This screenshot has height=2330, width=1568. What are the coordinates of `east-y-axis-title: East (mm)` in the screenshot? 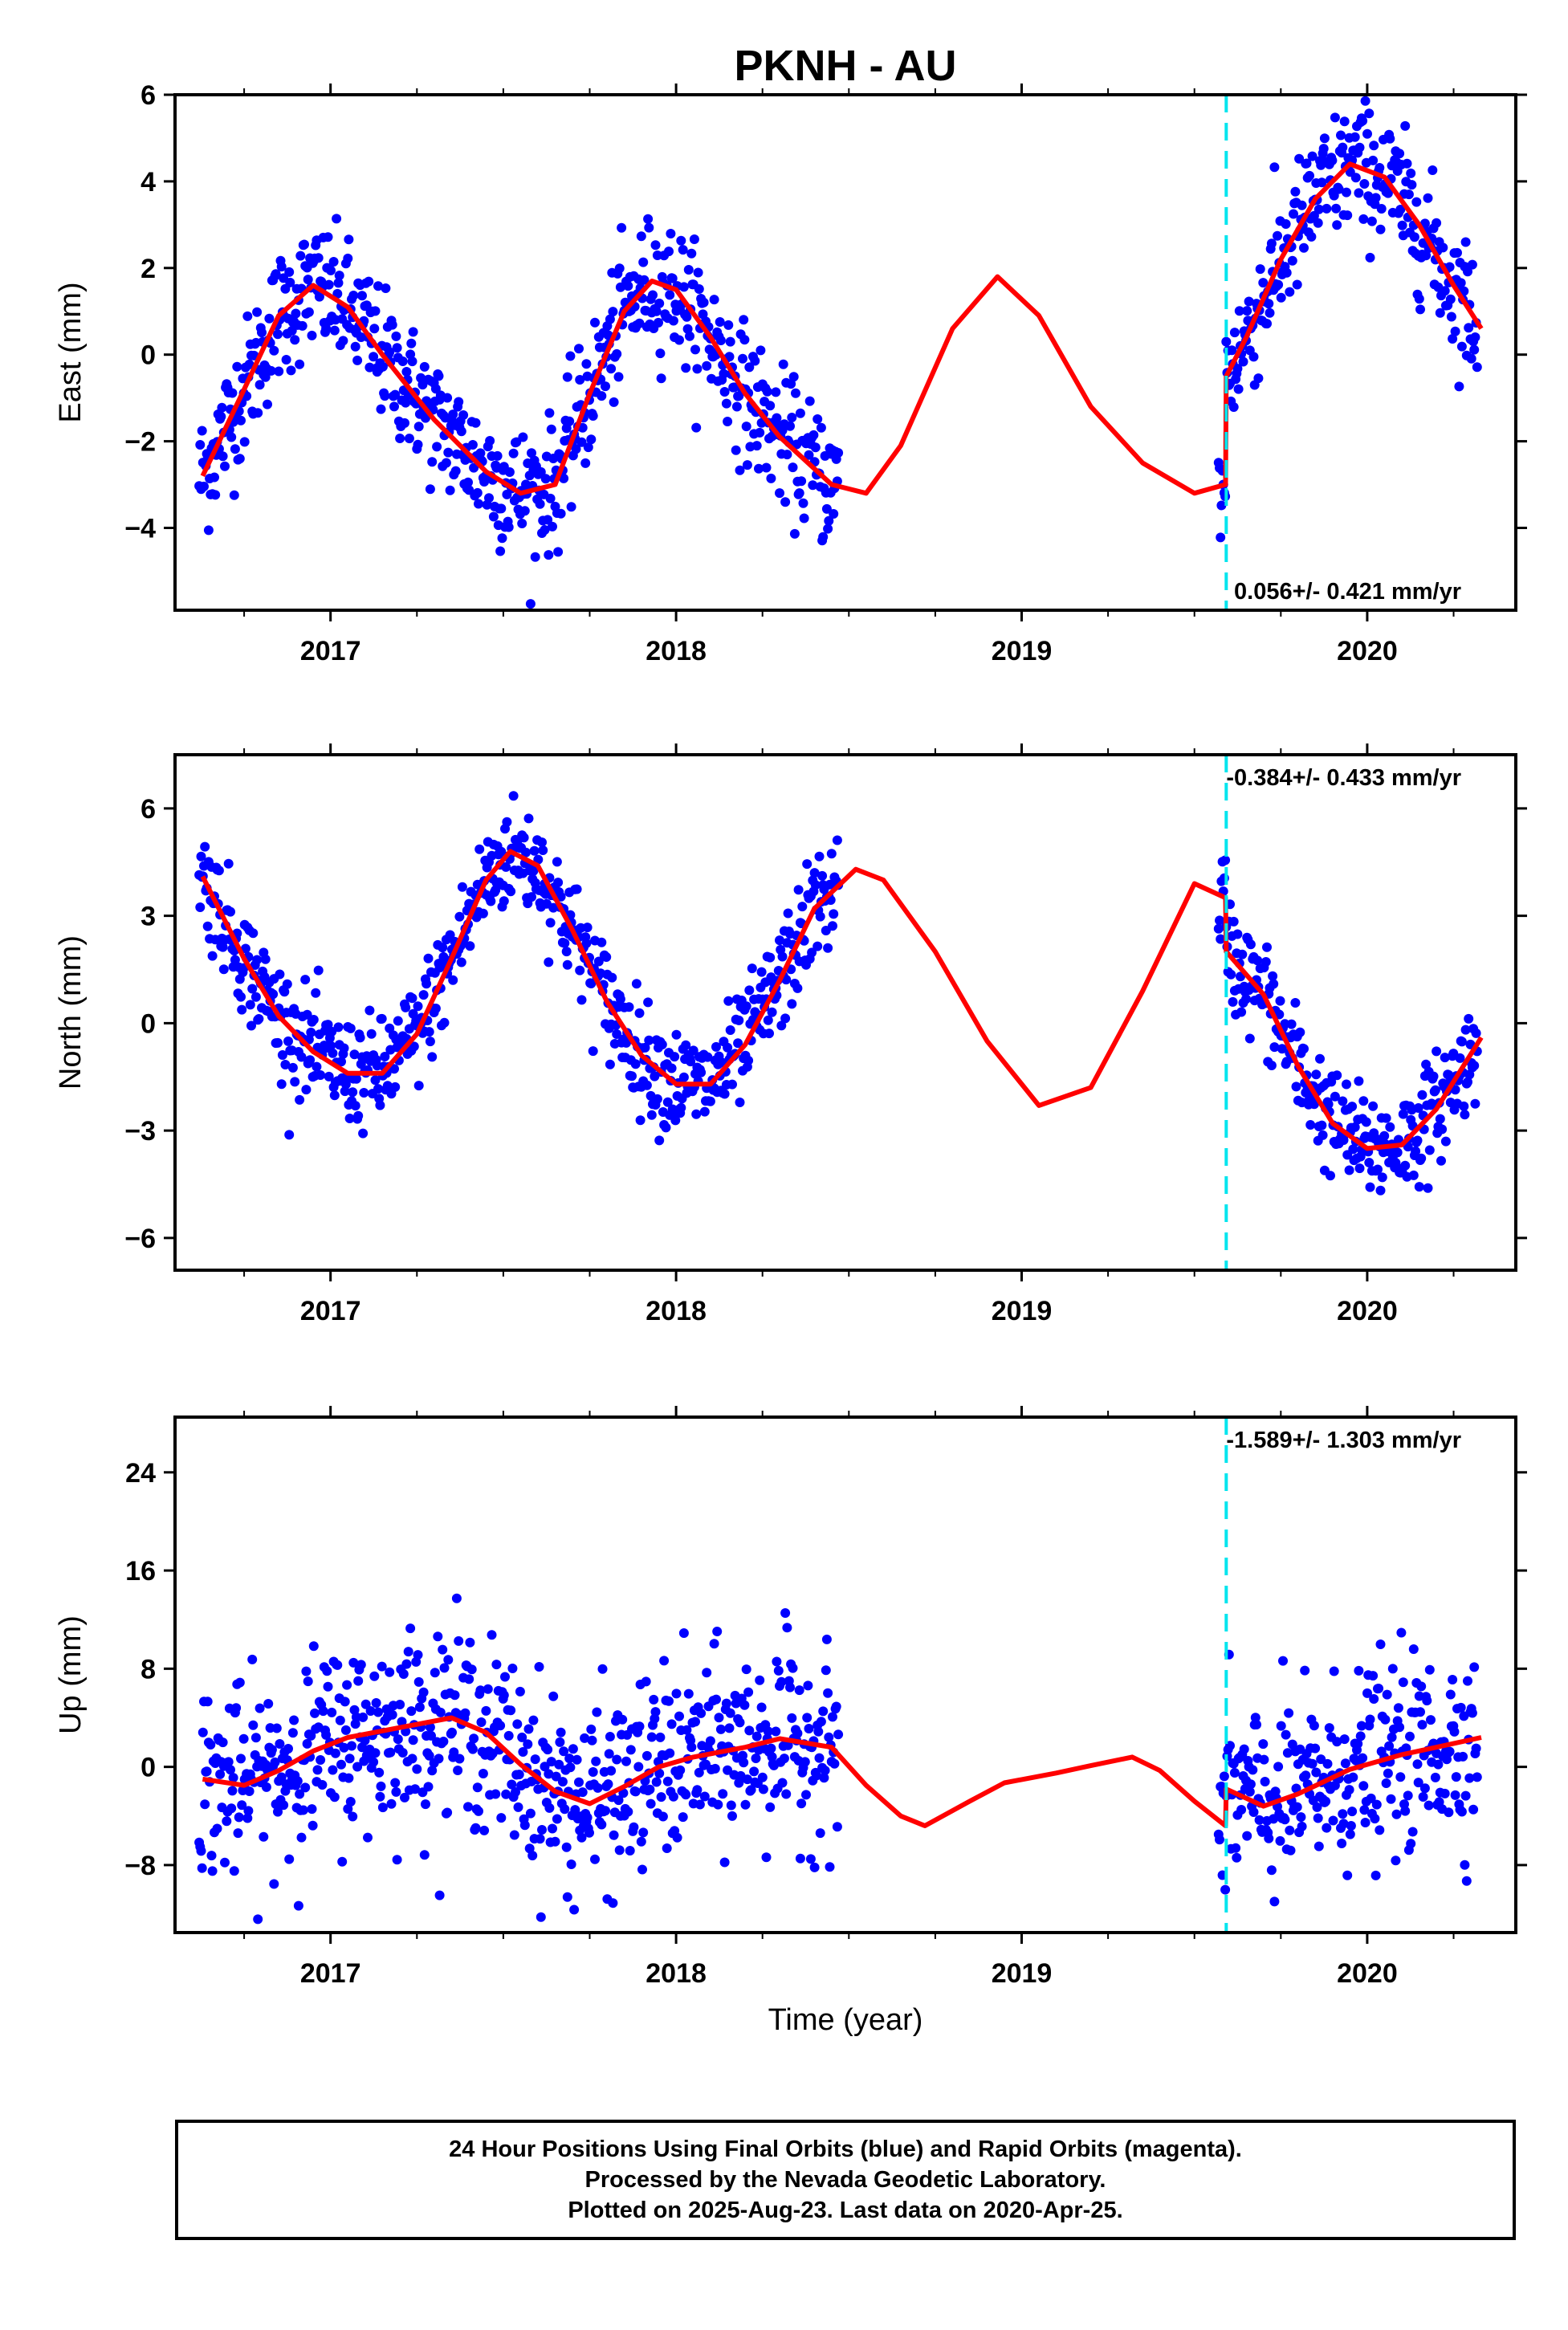 It's located at (71, 352).